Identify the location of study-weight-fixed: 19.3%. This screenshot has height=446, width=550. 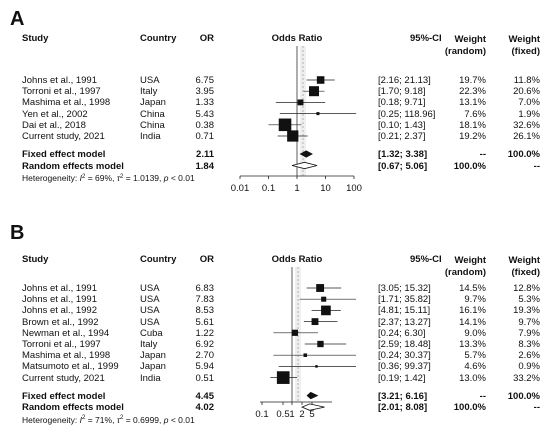
(526, 311).